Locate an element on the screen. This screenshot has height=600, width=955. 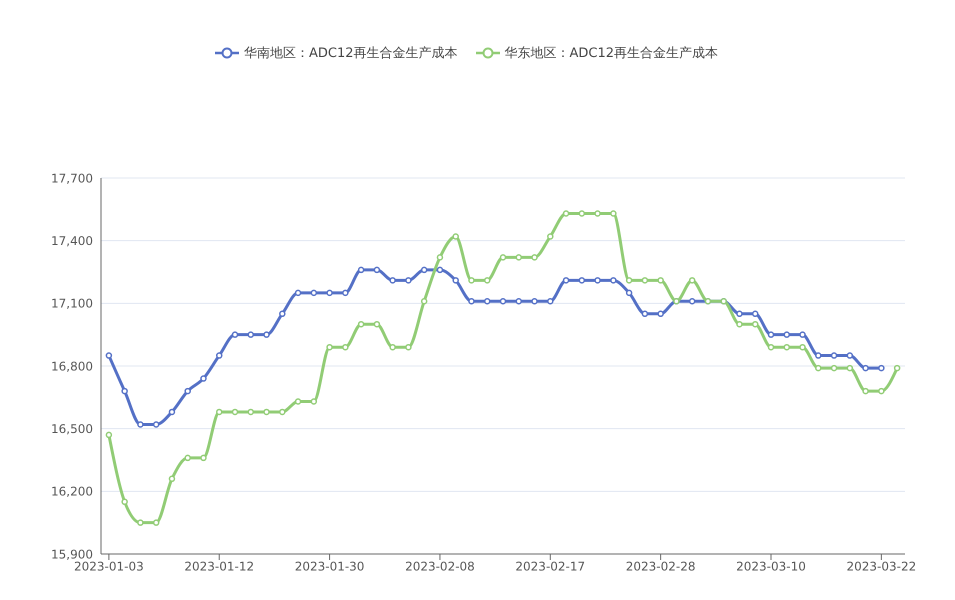
x-tick-label: 2023-02-28 is located at coordinates (661, 567).